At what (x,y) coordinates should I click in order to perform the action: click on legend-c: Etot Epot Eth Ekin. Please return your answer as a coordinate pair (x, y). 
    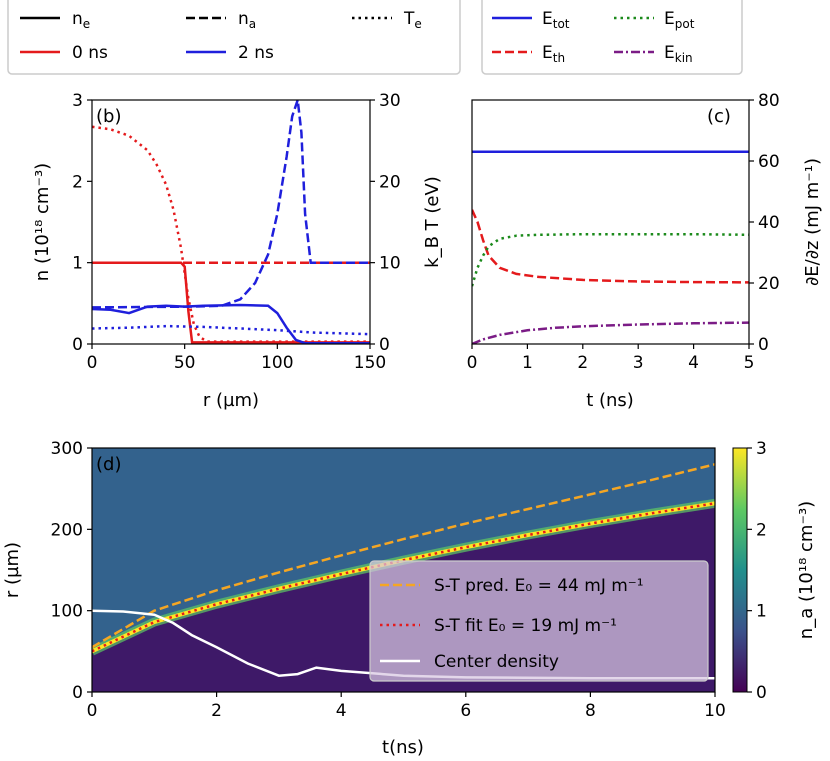
    Looking at the image, I should click on (612, 37).